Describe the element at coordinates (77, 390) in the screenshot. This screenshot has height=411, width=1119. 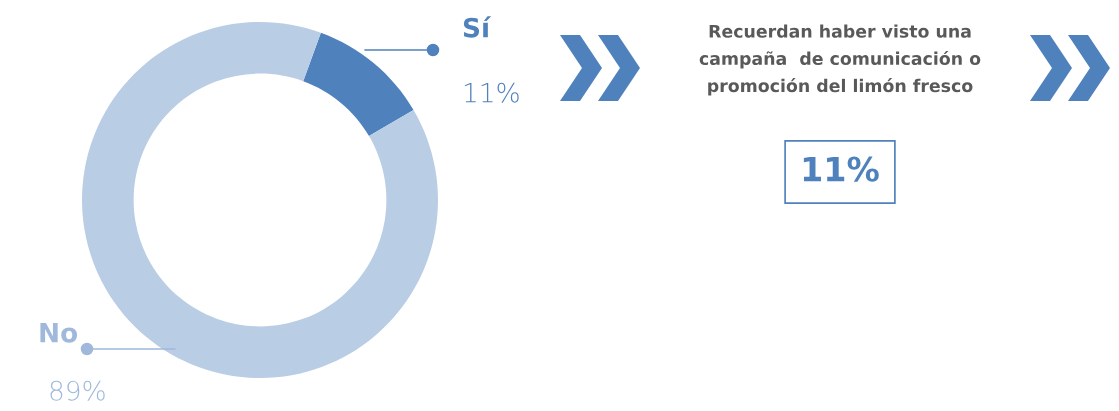
I see `data-label: 89%` at that location.